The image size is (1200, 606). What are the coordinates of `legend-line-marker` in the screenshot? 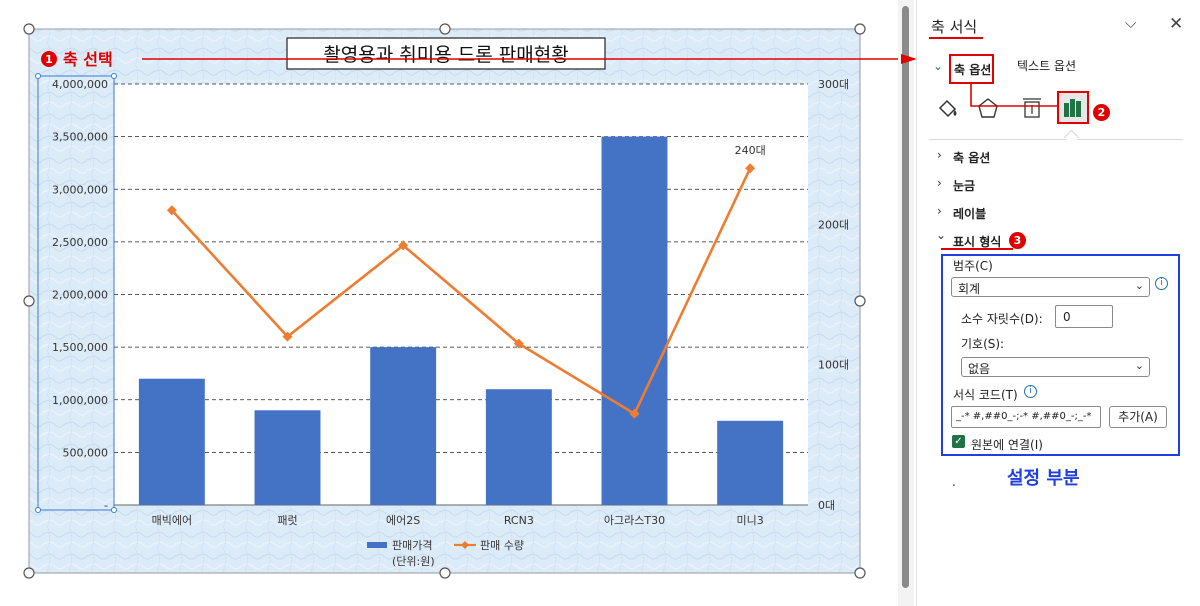 It's located at (465, 545).